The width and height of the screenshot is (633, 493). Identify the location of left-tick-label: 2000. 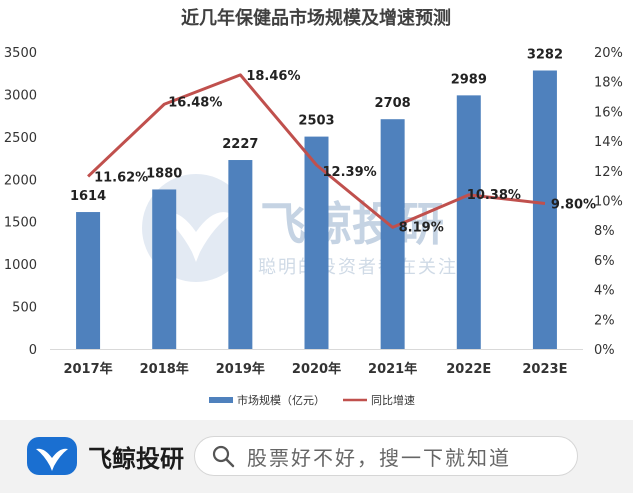
(20, 180).